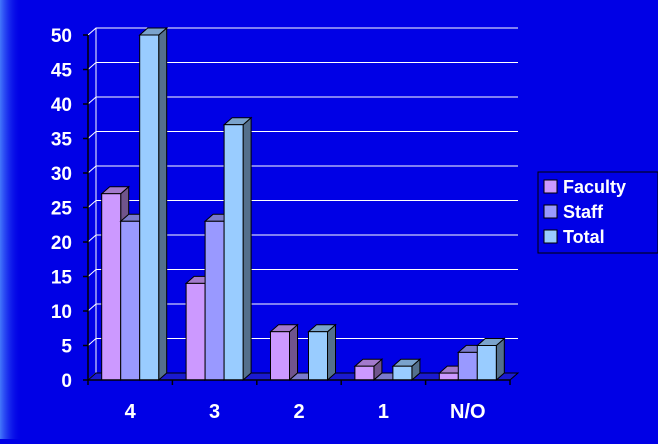 The image size is (658, 444). I want to click on legend-label: Total, so click(584, 237).